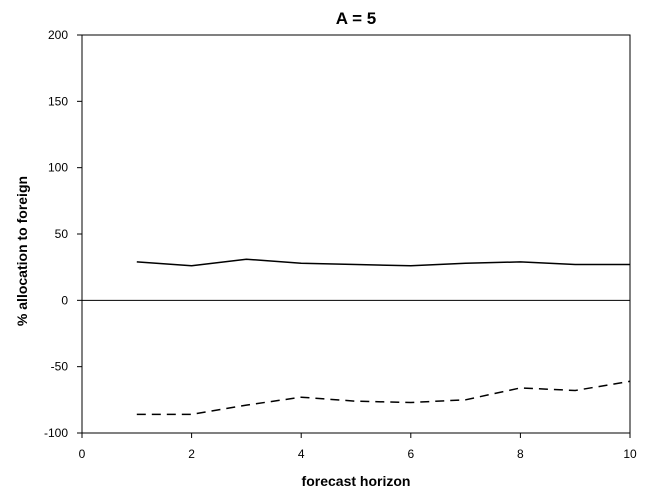  I want to click on solid-series-line, so click(383, 262).